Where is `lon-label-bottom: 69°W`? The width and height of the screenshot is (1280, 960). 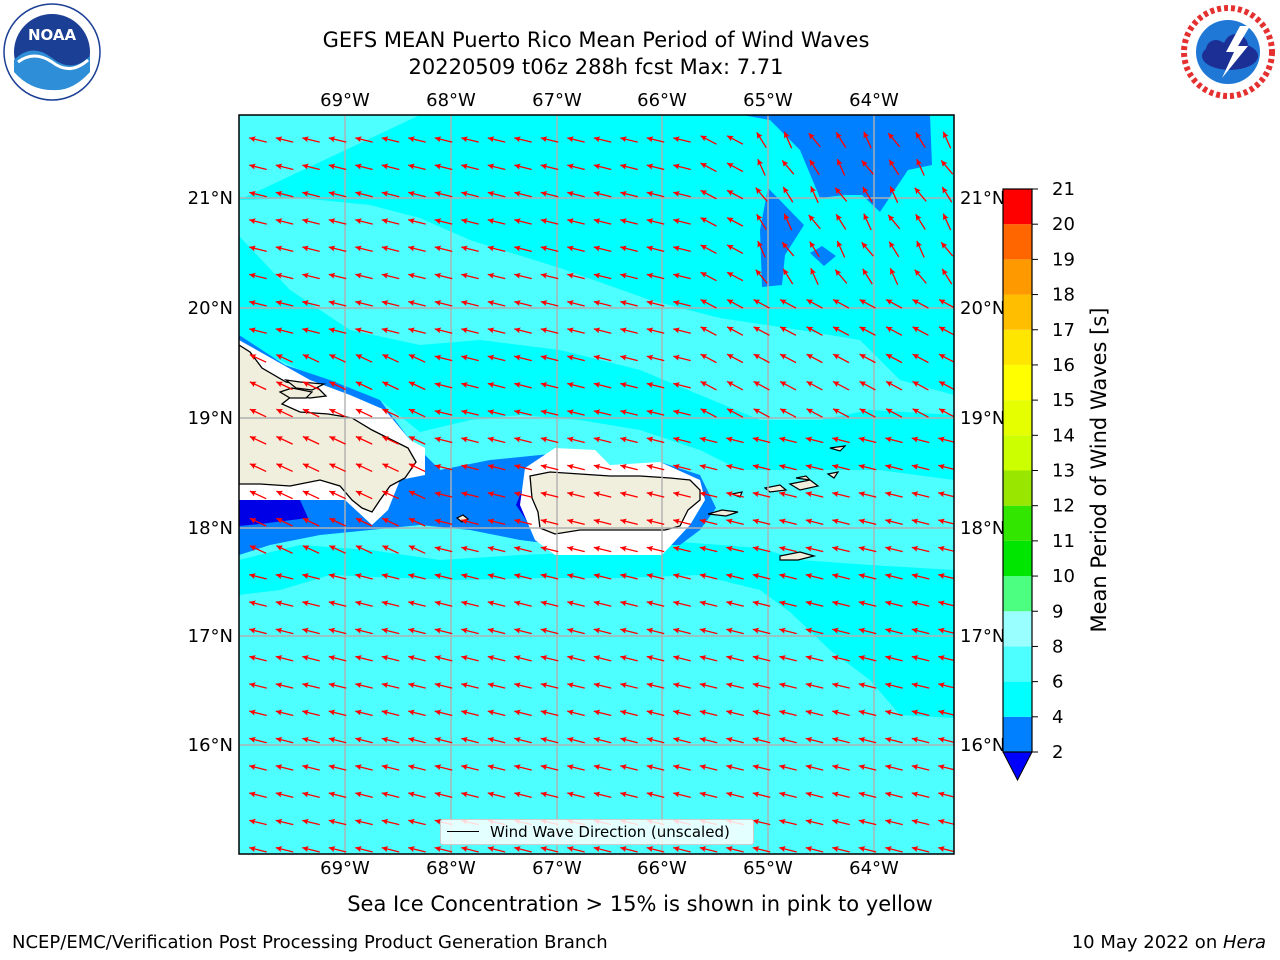
lon-label-bottom: 69°W is located at coordinates (345, 868).